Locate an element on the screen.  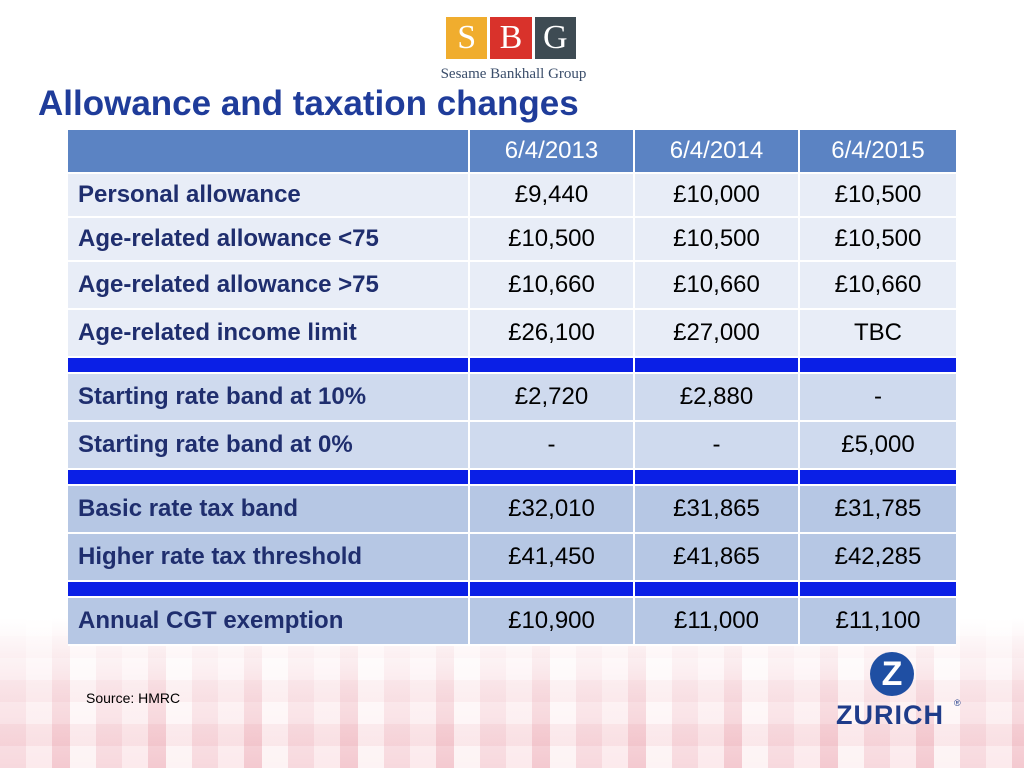
row-label: Starting rate band at 0% is located at coordinates (269, 445).